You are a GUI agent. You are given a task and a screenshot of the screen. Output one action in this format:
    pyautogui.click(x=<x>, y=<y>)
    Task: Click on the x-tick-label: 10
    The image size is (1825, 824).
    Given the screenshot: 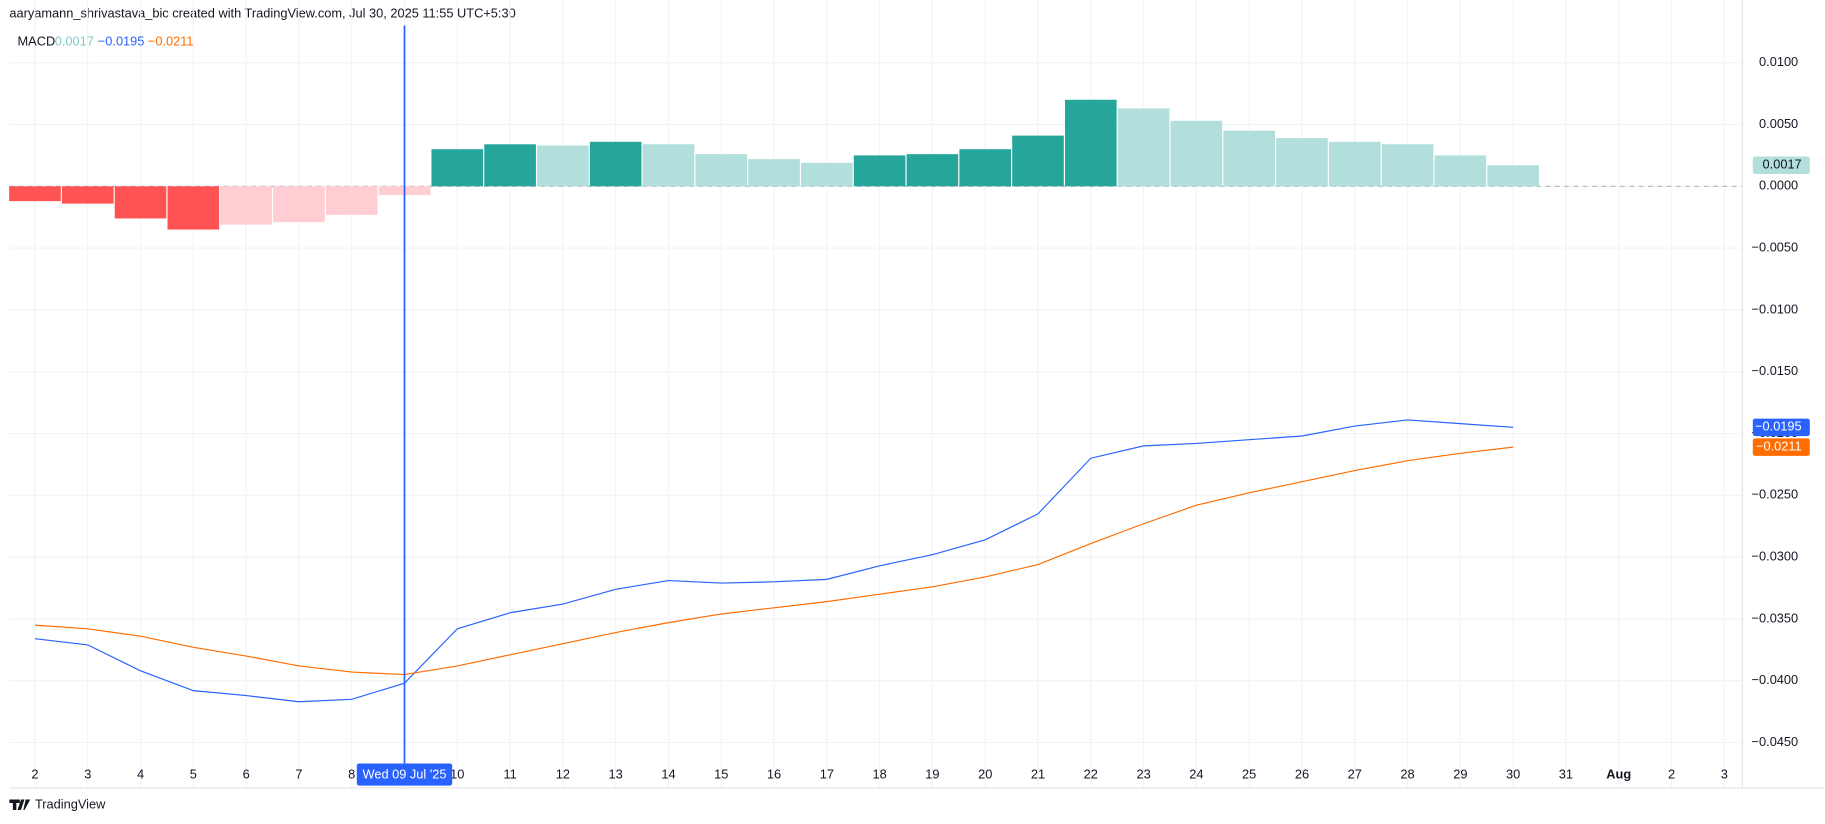 What is the action you would take?
    pyautogui.click(x=457, y=773)
    